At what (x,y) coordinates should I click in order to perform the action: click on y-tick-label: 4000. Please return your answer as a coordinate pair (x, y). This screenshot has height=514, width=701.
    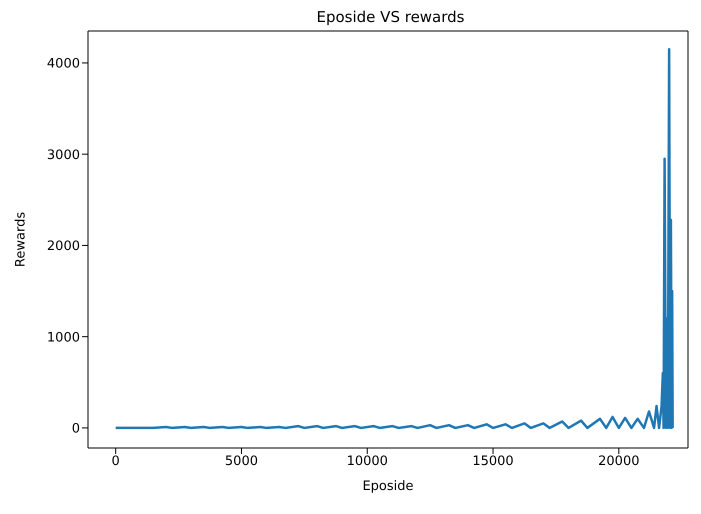
    Looking at the image, I should click on (63, 64).